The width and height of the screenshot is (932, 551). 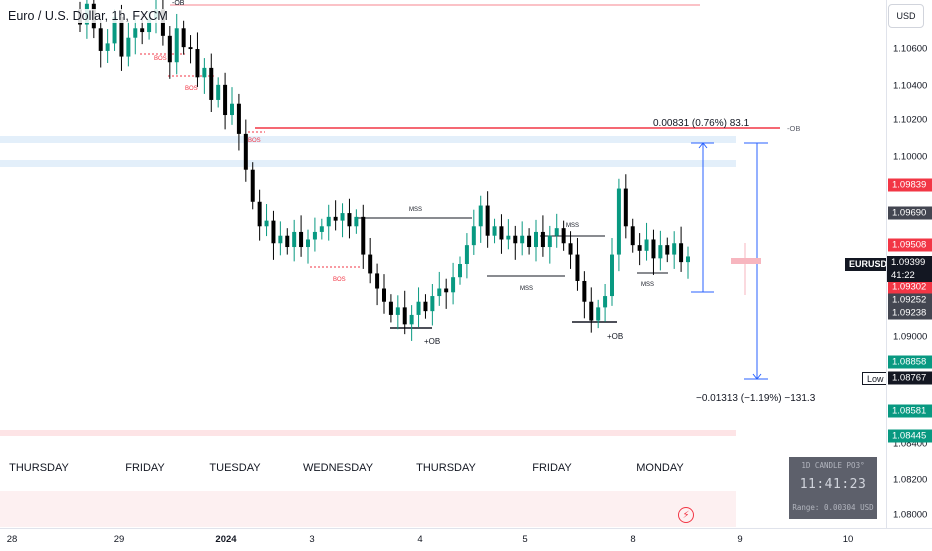 What do you see at coordinates (756, 398) in the screenshot?
I see `measure-label-down: −0.01313 (−1.19%) −131.3` at bounding box center [756, 398].